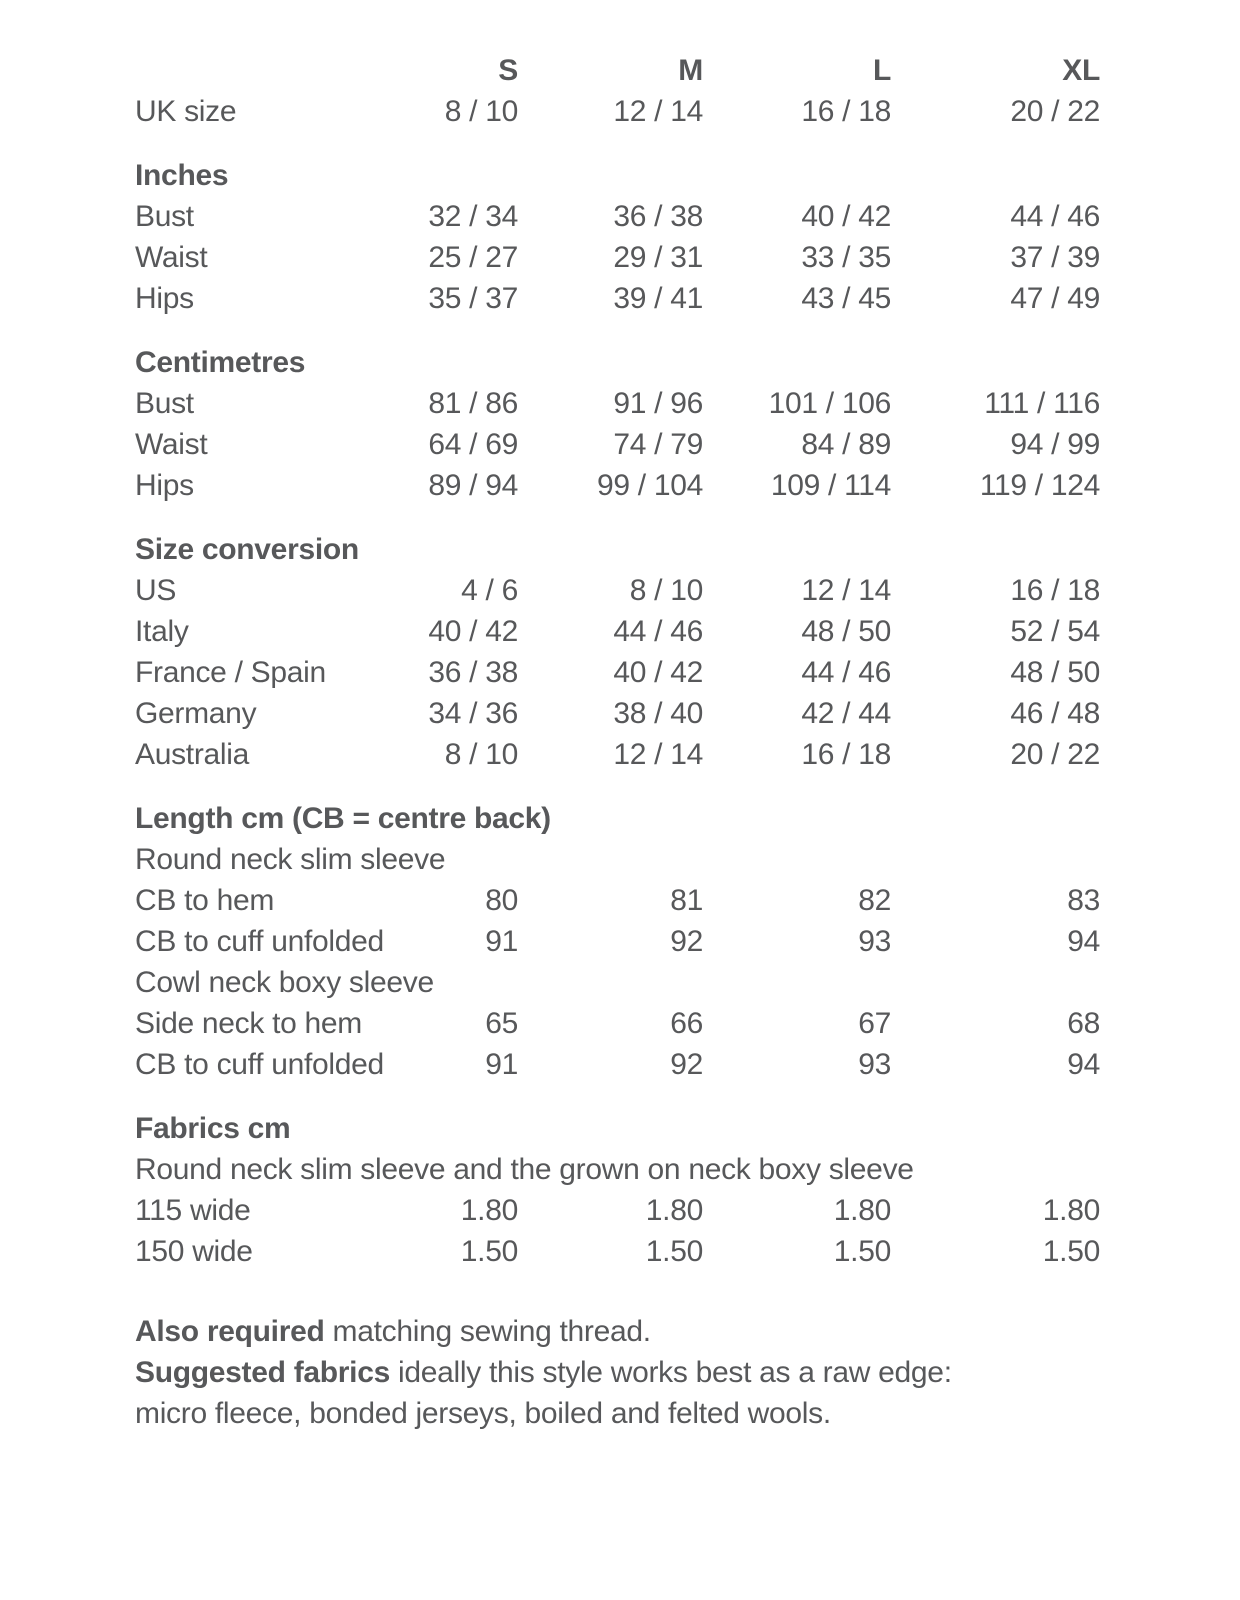 This screenshot has width=1240, height=1600. What do you see at coordinates (343, 818) in the screenshot?
I see `section-heading-length: Length cm (CB = centre back)` at bounding box center [343, 818].